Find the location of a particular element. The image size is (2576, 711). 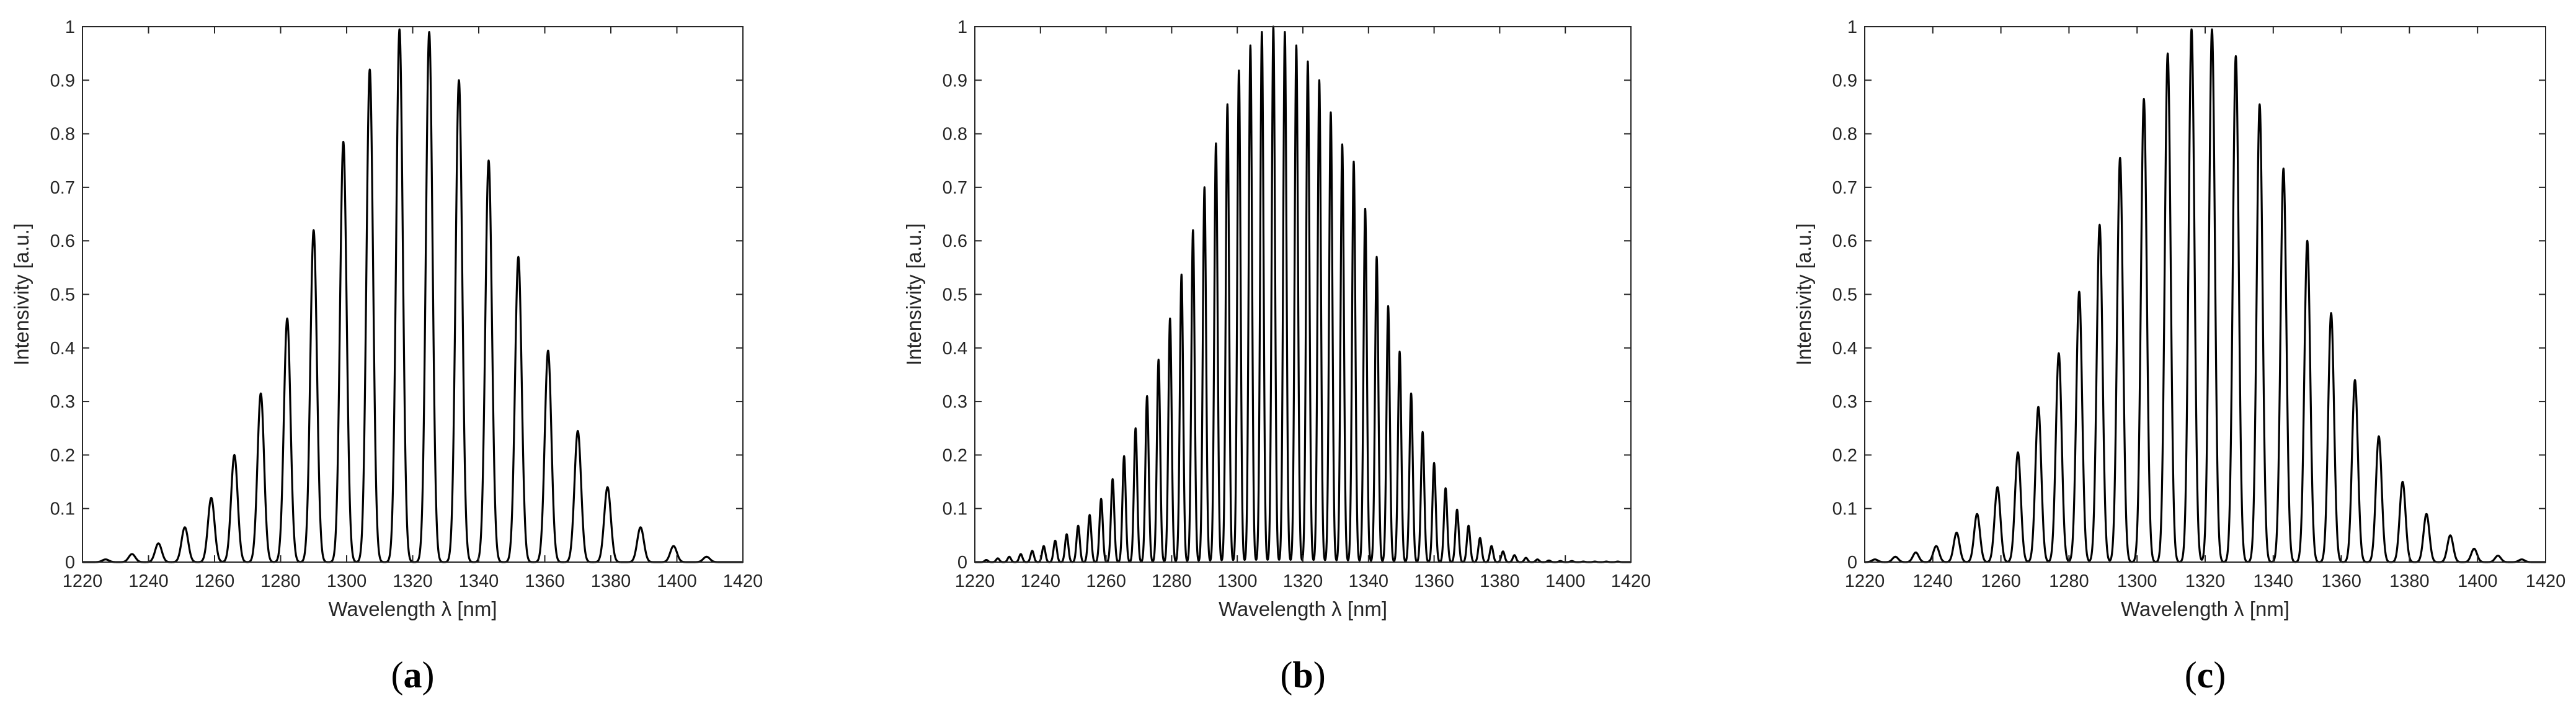

panel-caption: (a) is located at coordinates (413, 675).